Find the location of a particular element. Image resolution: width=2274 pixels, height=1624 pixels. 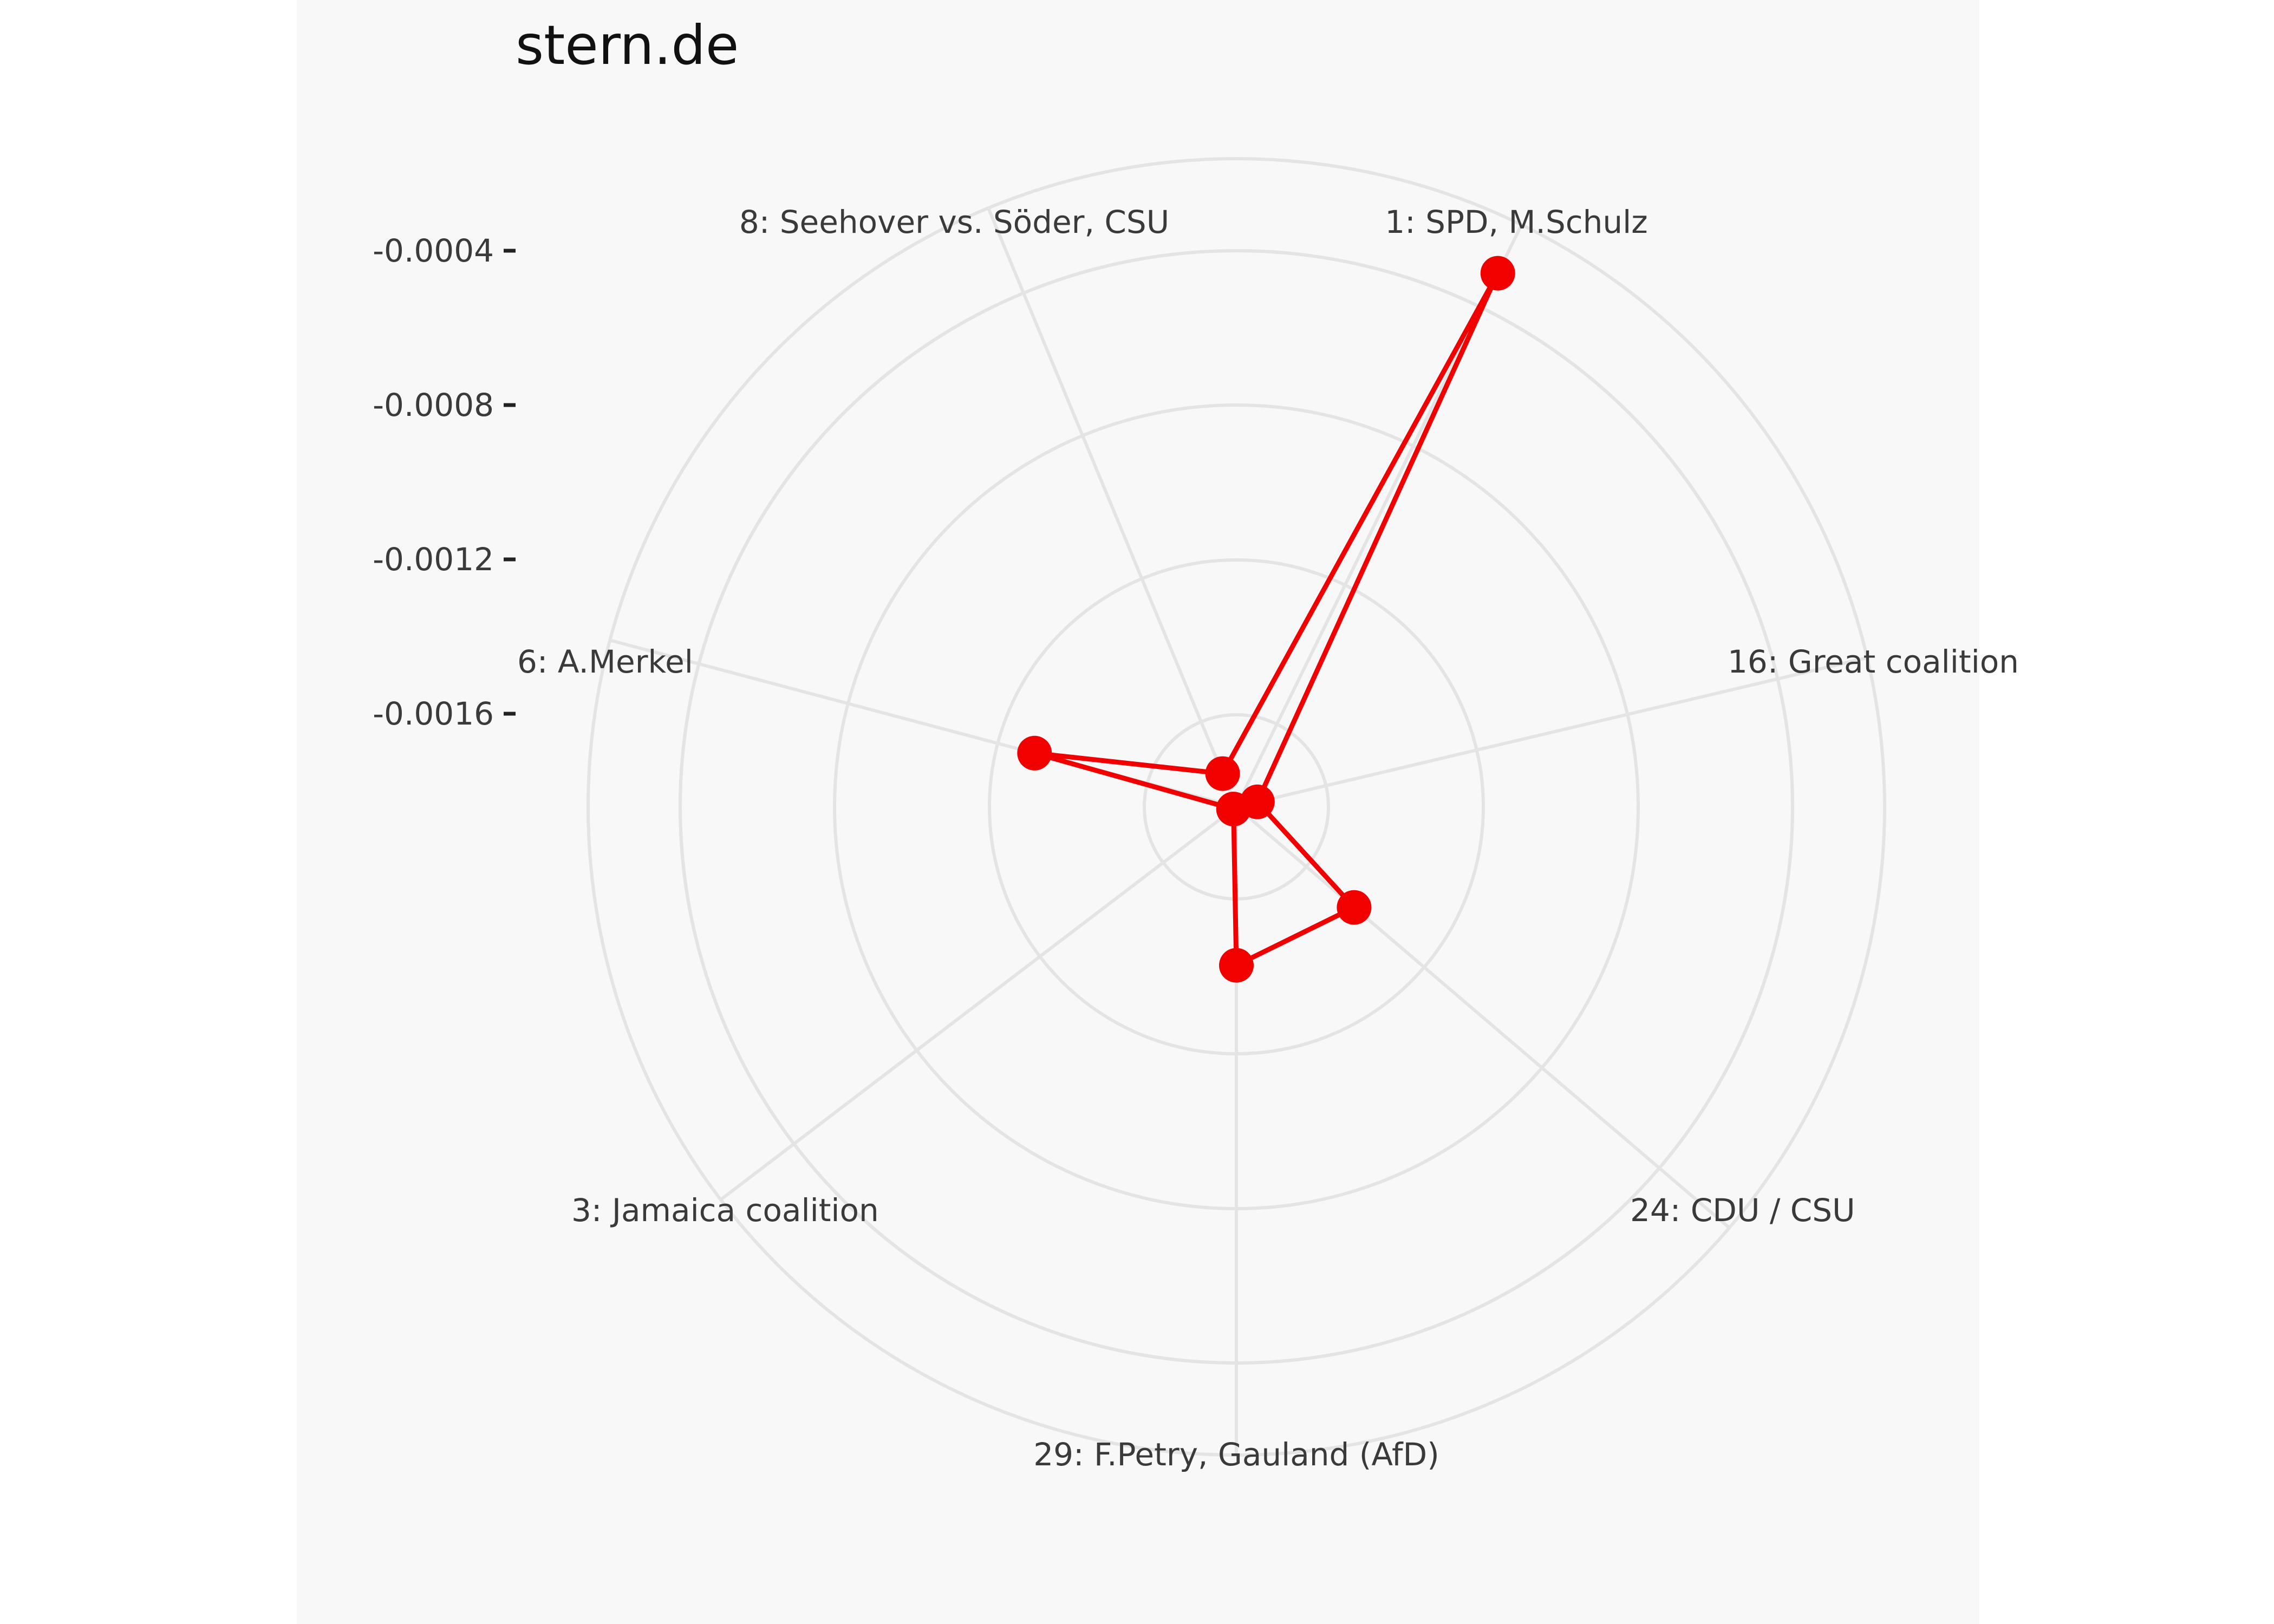

radial-axis: -0.0004 -0.0008 -0.0012 -0.0016 is located at coordinates (444, 482).